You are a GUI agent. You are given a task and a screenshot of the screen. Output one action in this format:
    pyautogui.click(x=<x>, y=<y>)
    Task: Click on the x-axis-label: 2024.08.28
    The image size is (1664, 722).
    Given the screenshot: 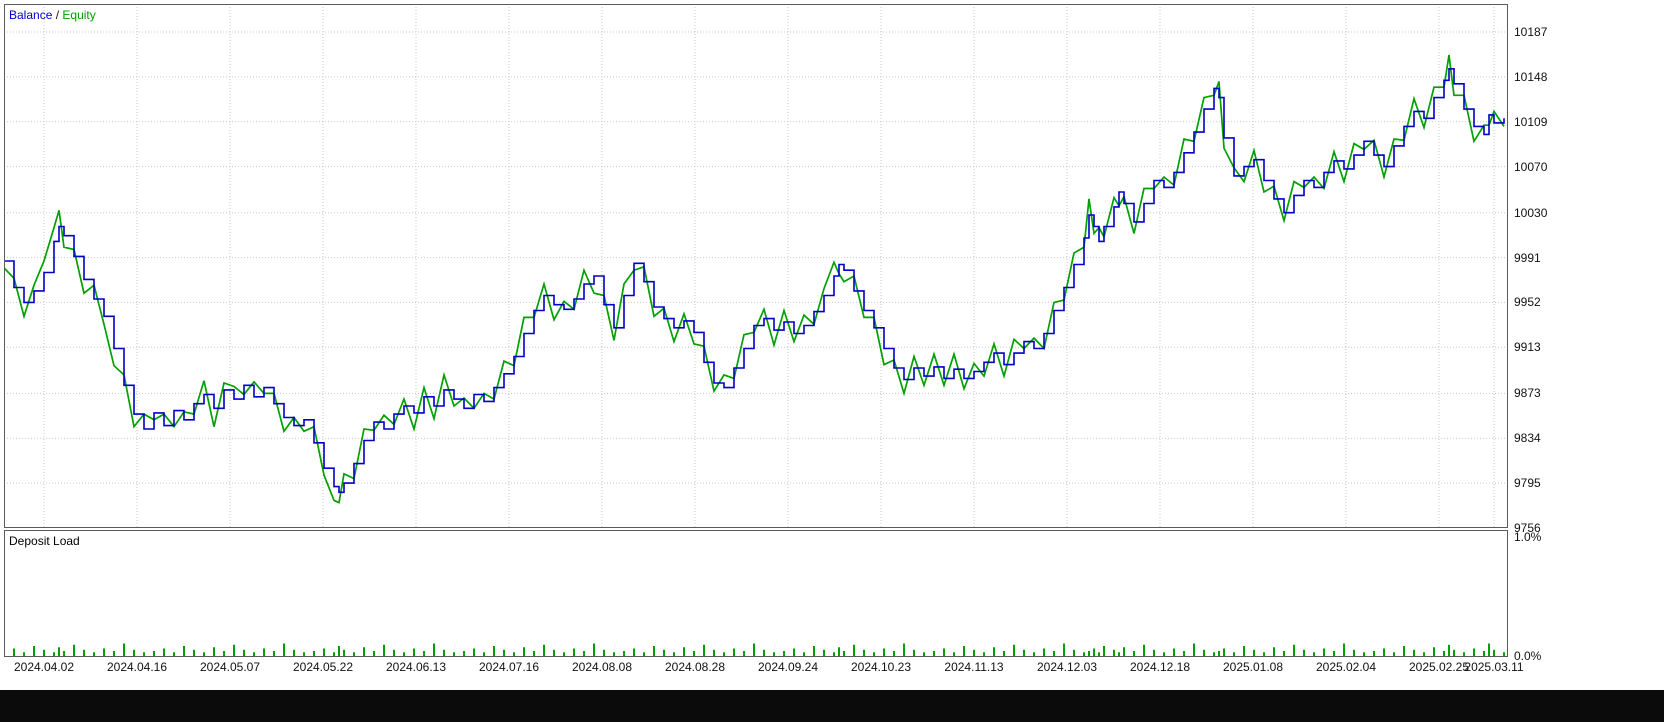 What is the action you would take?
    pyautogui.click(x=695, y=667)
    